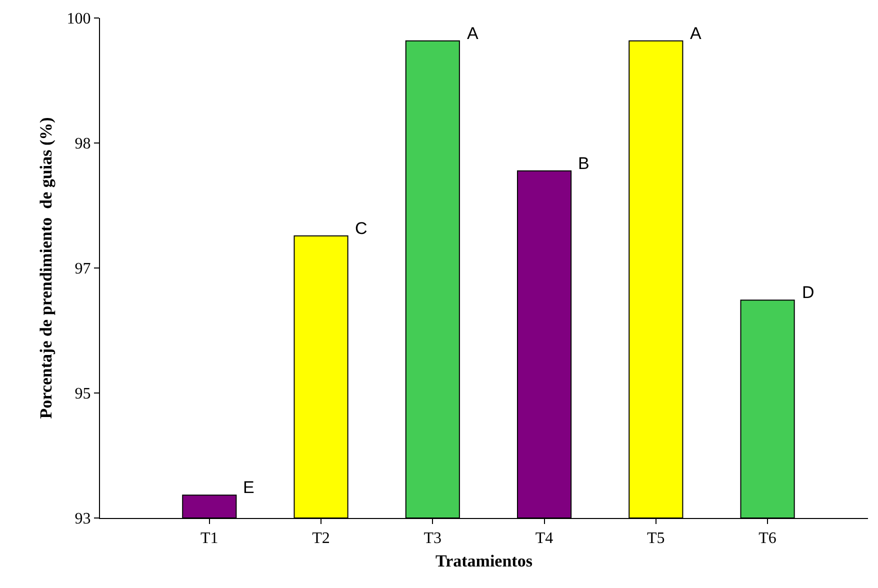 The width and height of the screenshot is (878, 588). What do you see at coordinates (78, 19) in the screenshot?
I see `y-tick-label: 100` at bounding box center [78, 19].